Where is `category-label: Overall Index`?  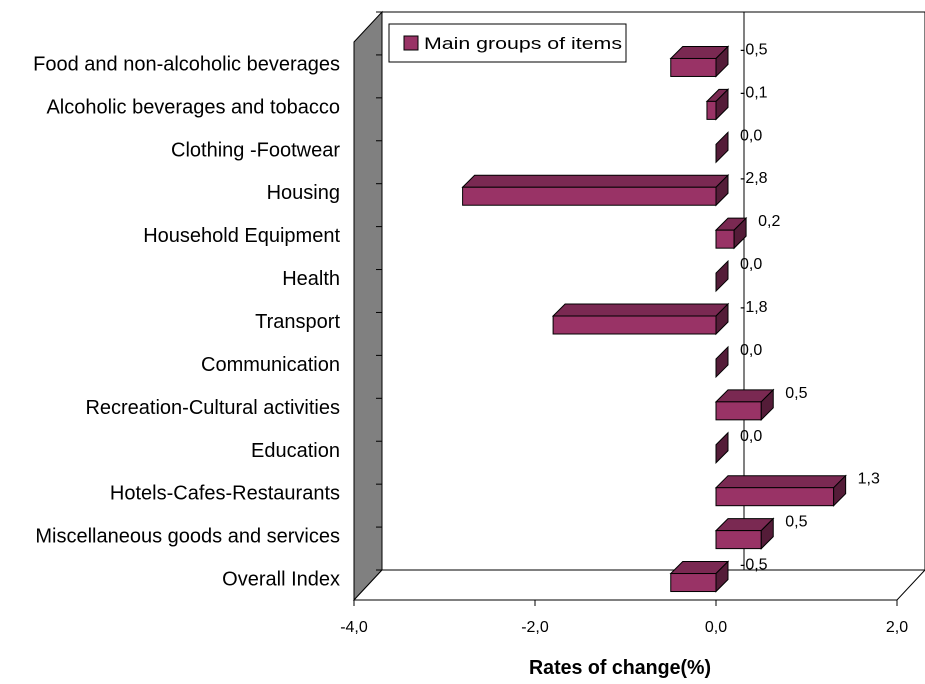 category-label: Overall Index is located at coordinates (281, 580).